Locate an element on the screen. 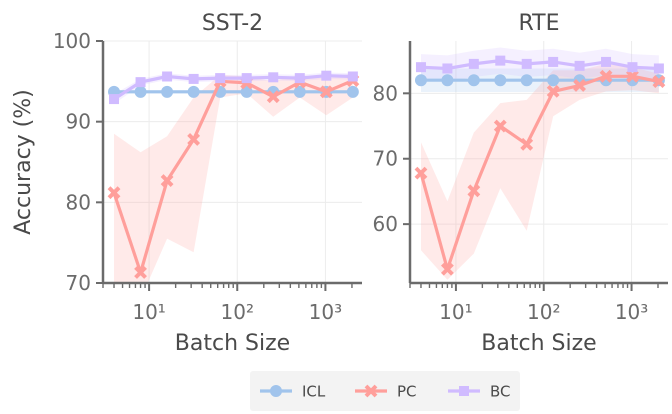 The width and height of the screenshot is (672, 414). legend-entry-icl: ICL is located at coordinates (293, 392).